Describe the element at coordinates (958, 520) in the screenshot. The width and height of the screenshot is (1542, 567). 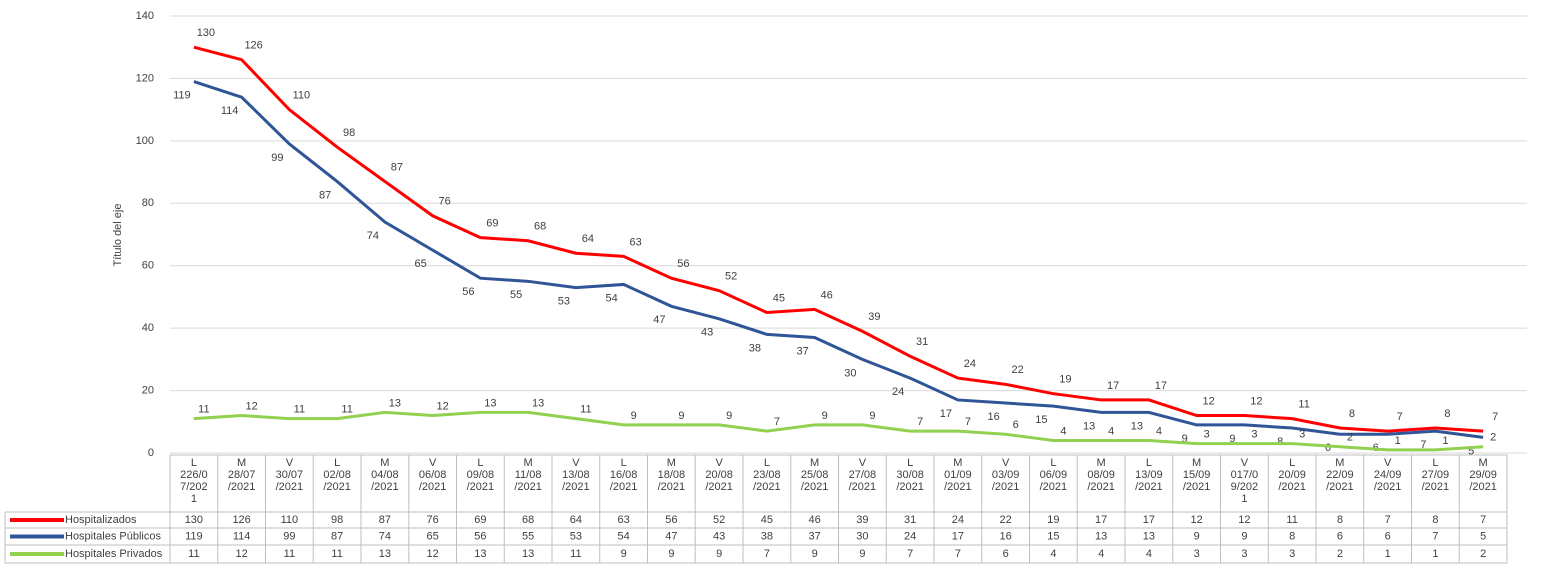
I see `table-value: 24` at that location.